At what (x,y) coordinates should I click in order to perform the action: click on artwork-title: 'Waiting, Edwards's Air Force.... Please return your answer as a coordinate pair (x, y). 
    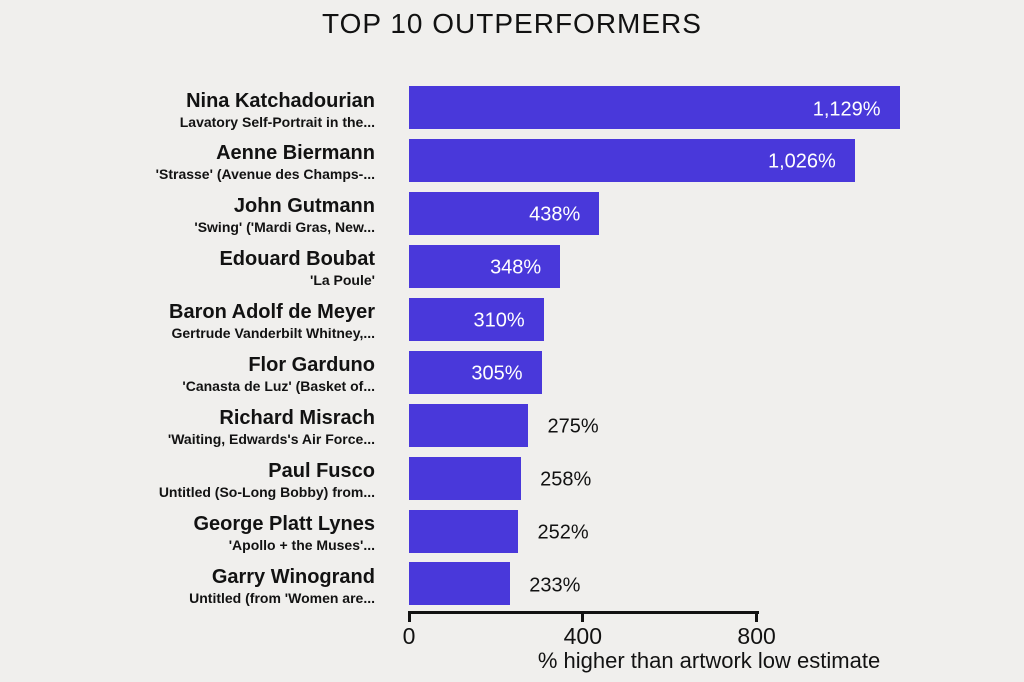
    Looking at the image, I should click on (271, 439).